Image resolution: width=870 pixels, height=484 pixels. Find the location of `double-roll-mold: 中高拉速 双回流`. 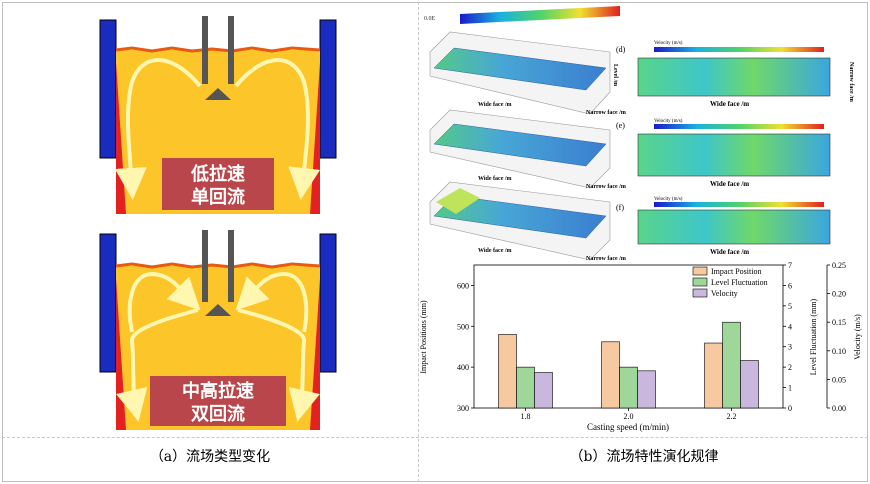

double-roll-mold: 中高拉速 双回流 is located at coordinates (218, 330).